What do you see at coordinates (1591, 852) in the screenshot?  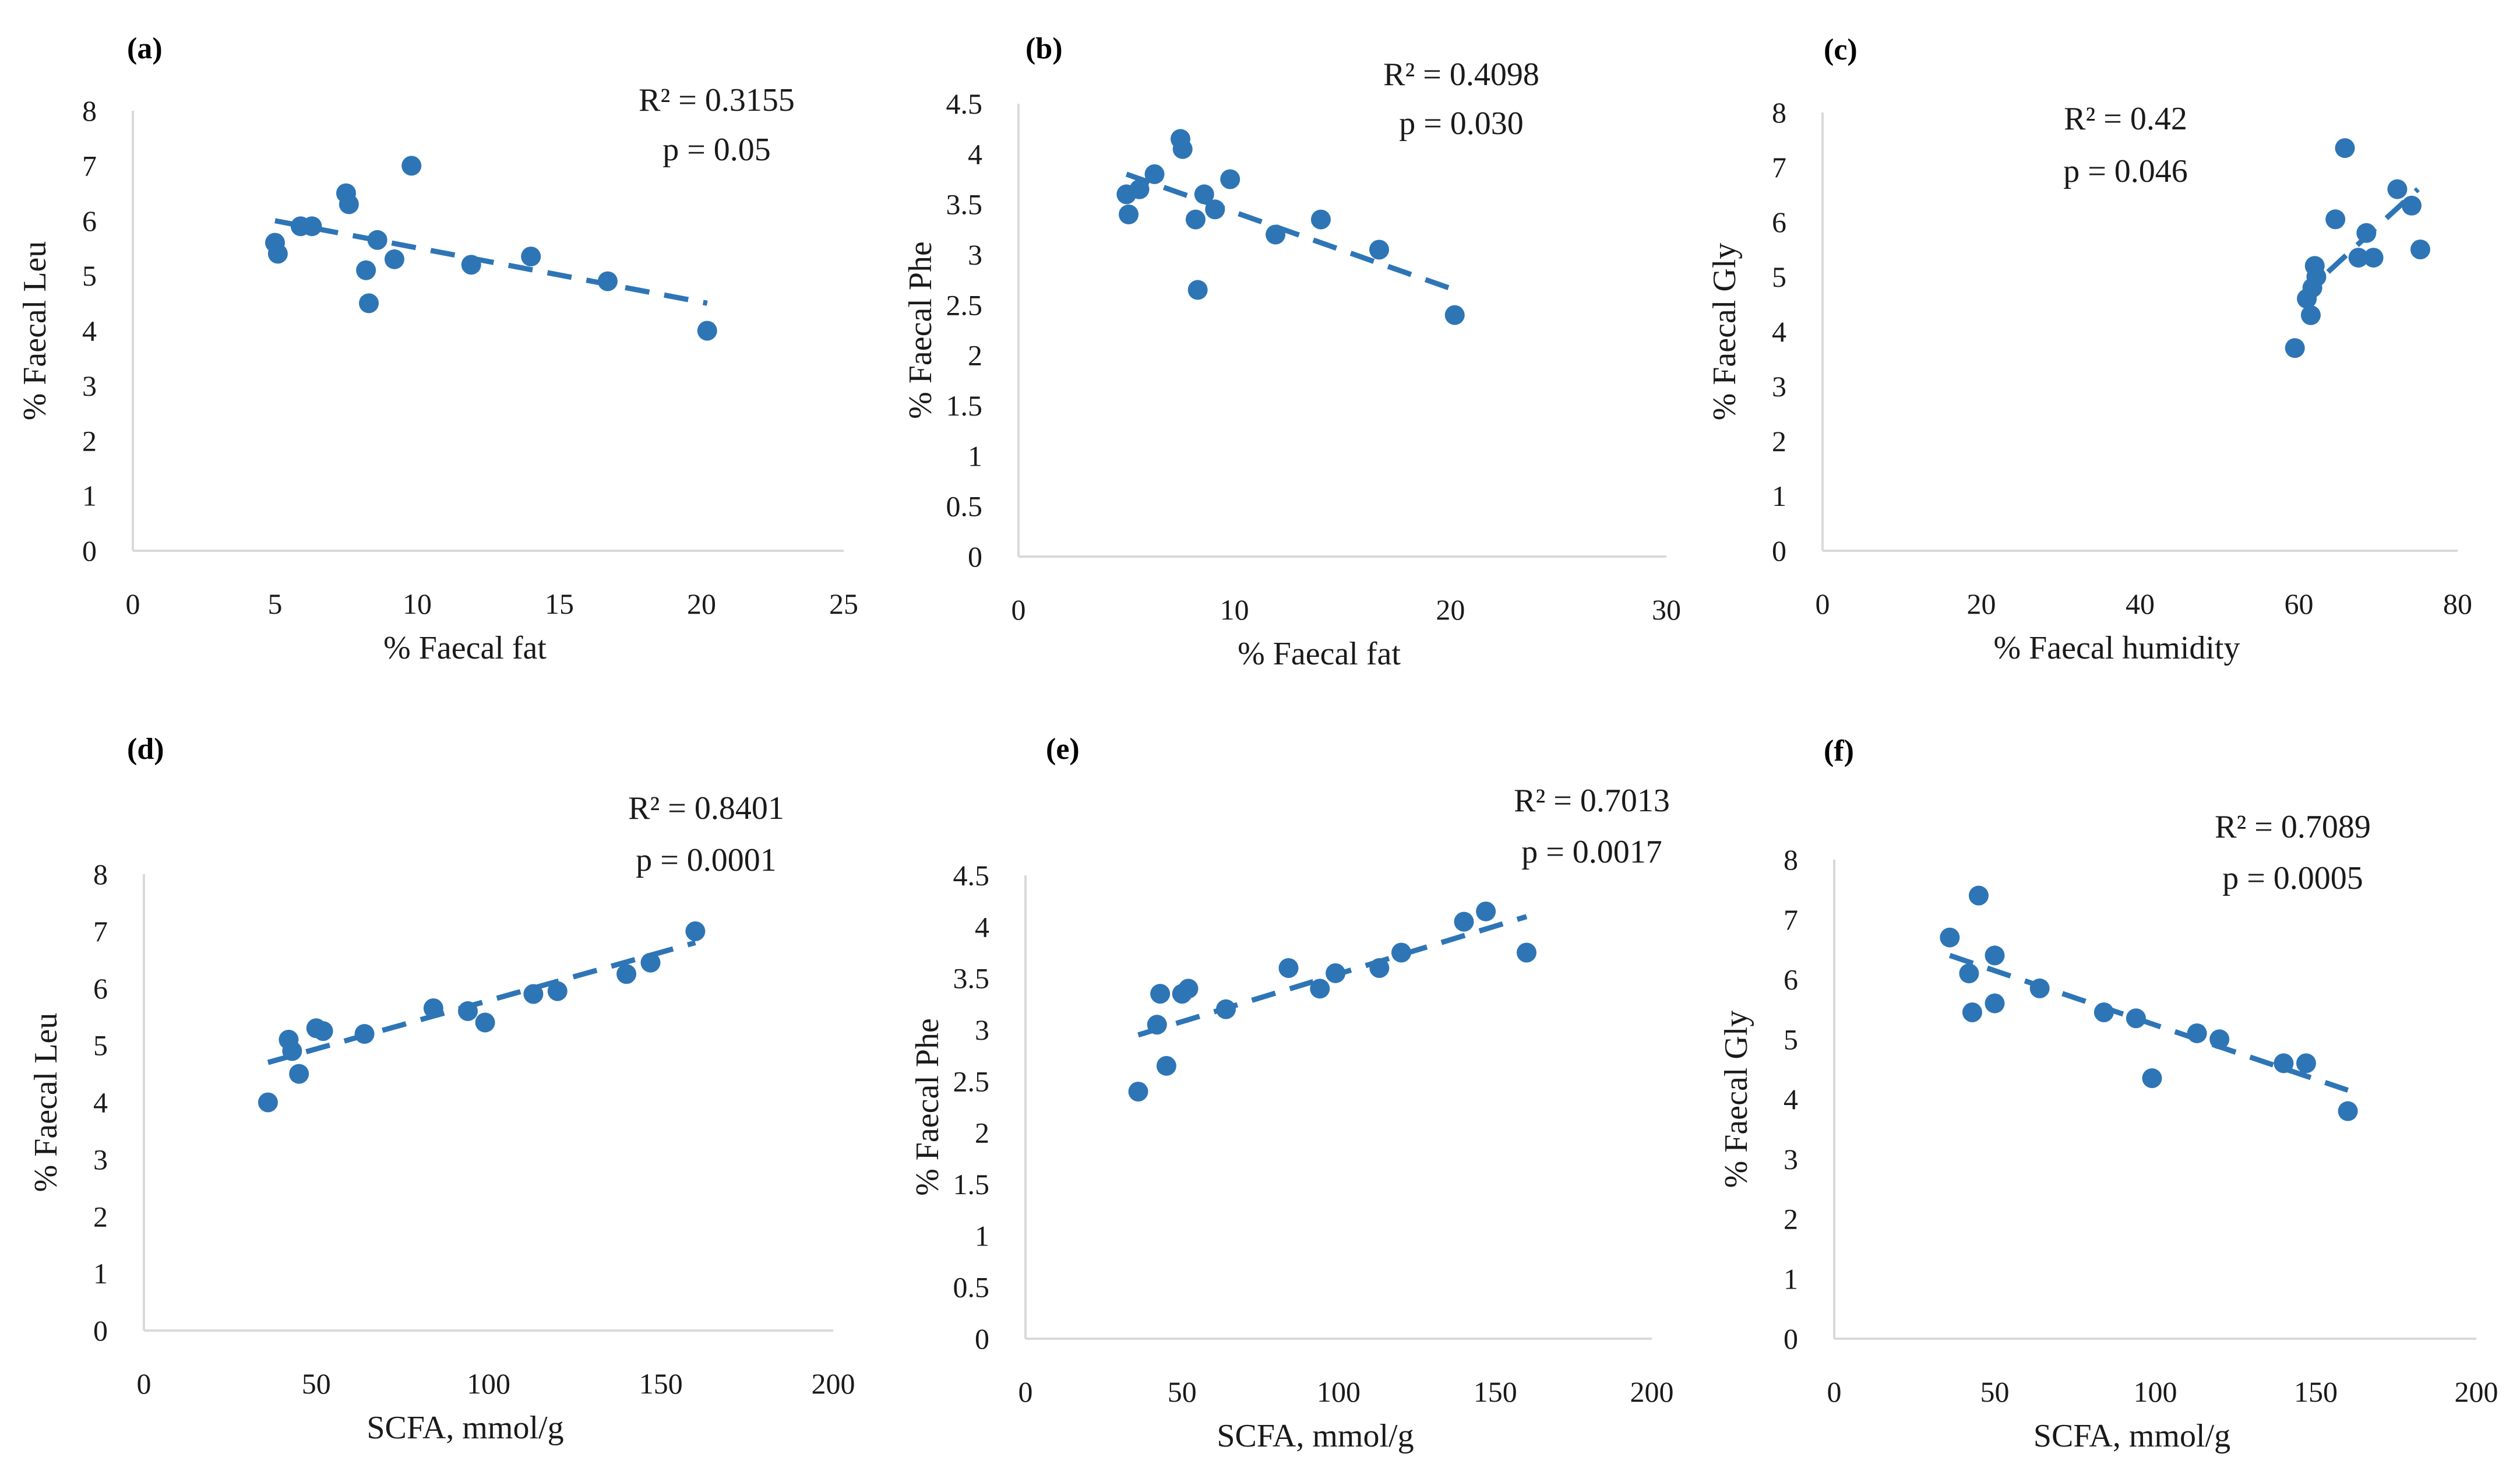 I see `p-value-label: p = 0.0017` at bounding box center [1591, 852].